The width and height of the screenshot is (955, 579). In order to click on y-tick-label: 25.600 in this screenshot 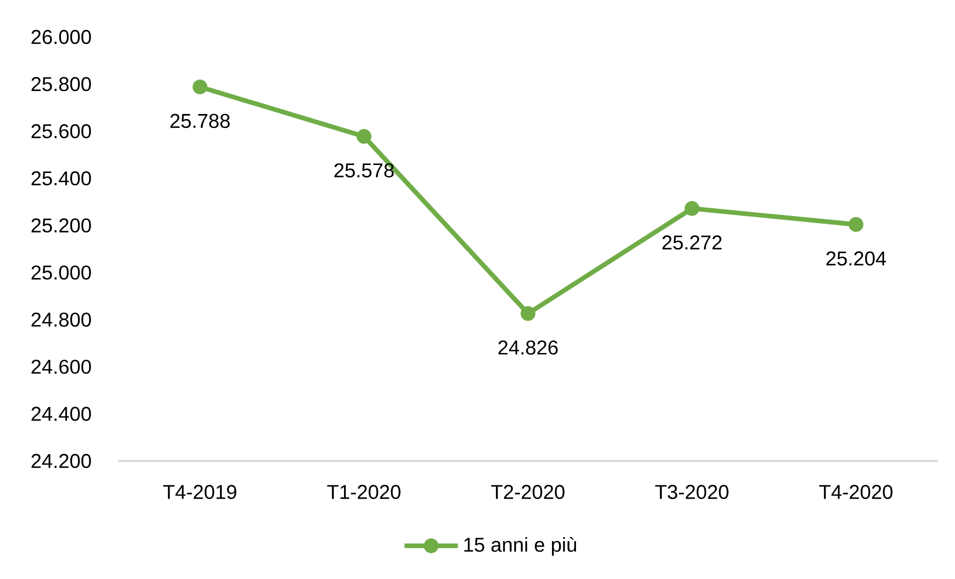, I will do `click(61, 131)`.